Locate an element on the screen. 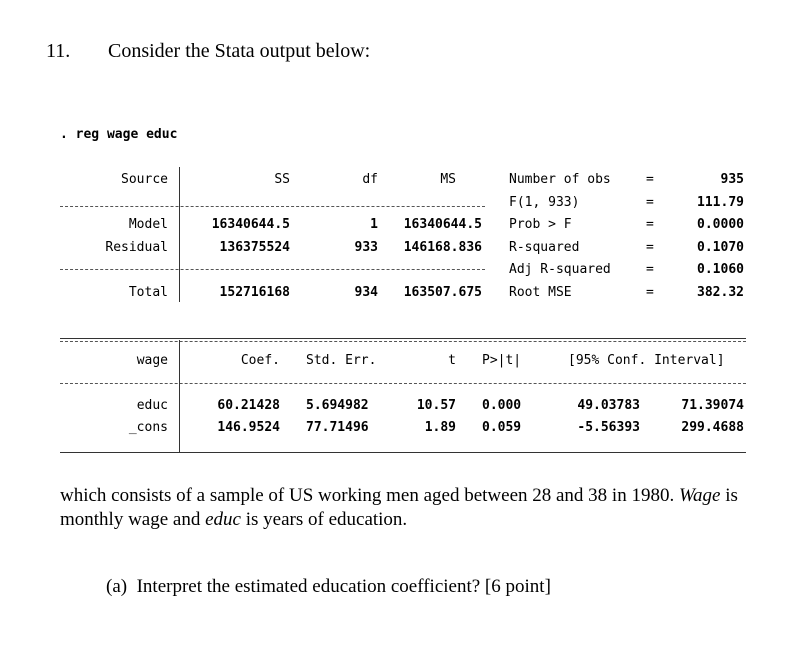 The width and height of the screenshot is (798, 650). anova-header-ss: SS is located at coordinates (282, 179).